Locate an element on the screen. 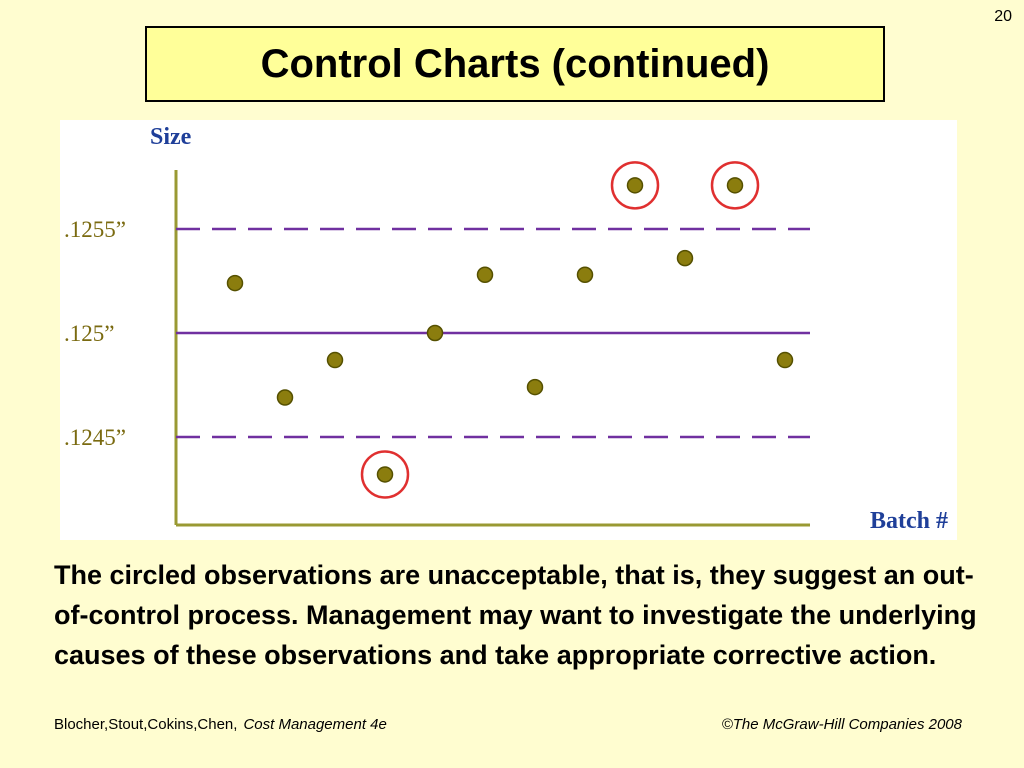  lower-limit-tick-label: .1245” is located at coordinates (95, 437).